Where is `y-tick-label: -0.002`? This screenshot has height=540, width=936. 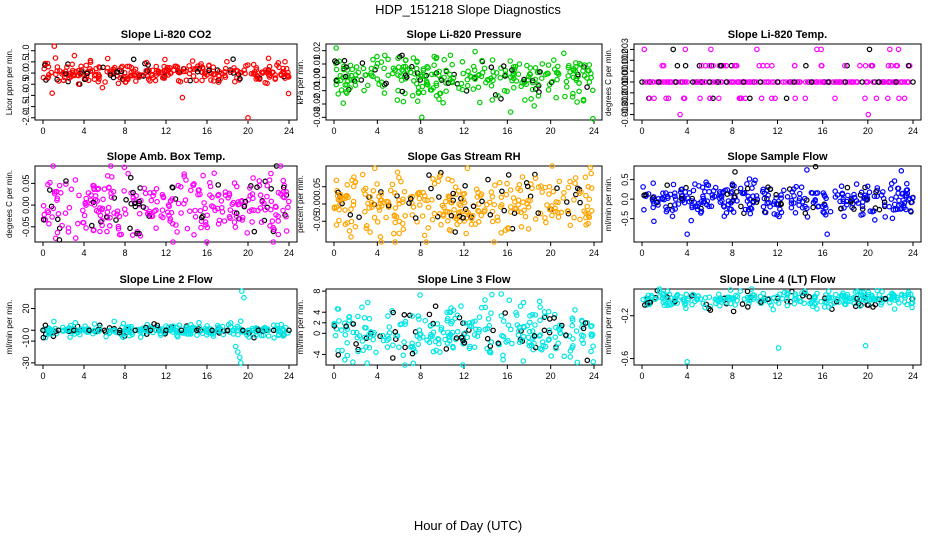 y-tick-label: -0.002 is located at coordinates (625, 104).